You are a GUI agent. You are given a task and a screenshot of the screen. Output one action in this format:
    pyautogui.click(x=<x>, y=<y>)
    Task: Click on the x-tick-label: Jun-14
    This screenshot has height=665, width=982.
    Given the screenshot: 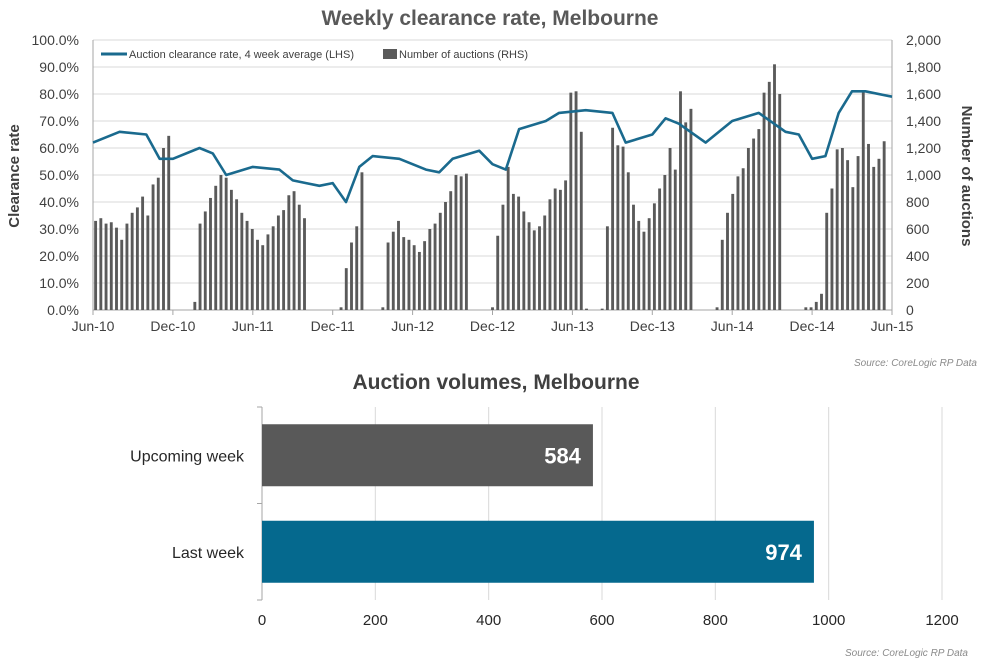 What is the action you would take?
    pyautogui.click(x=732, y=326)
    